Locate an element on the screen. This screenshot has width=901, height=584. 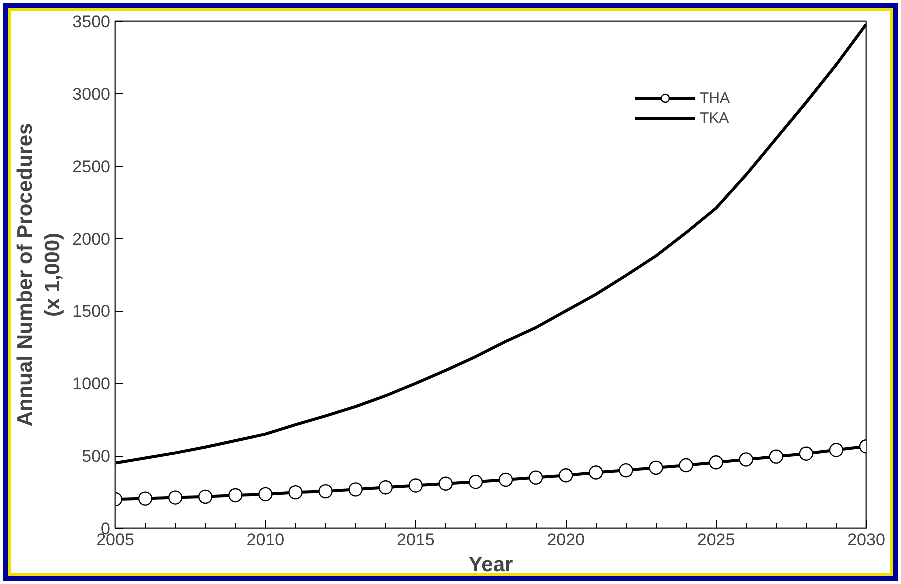
legend-label: TKA is located at coordinates (715, 118).